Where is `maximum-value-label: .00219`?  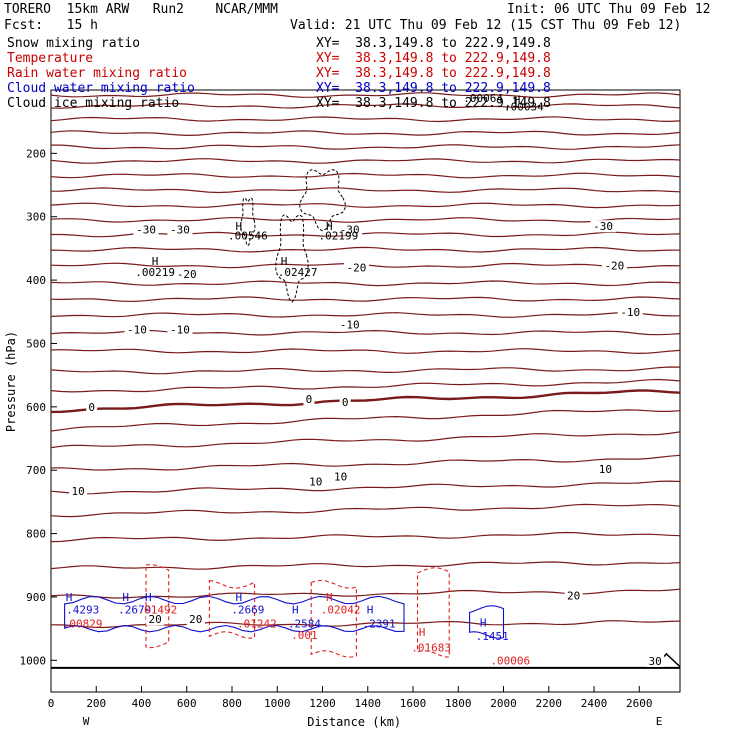
maximum-value-label: .00219 is located at coordinates (155, 272).